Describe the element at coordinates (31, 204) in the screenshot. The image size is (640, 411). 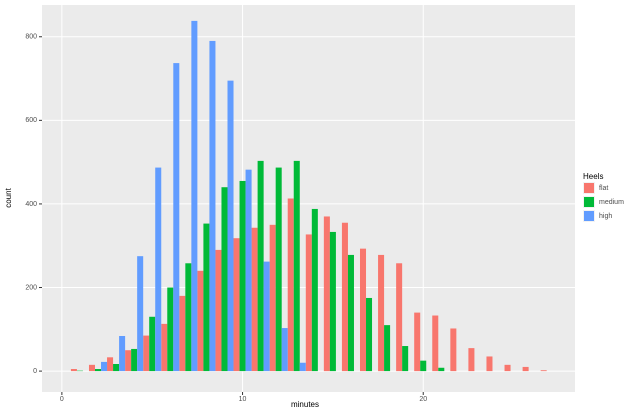
I see `y-tick-label: 400` at that location.